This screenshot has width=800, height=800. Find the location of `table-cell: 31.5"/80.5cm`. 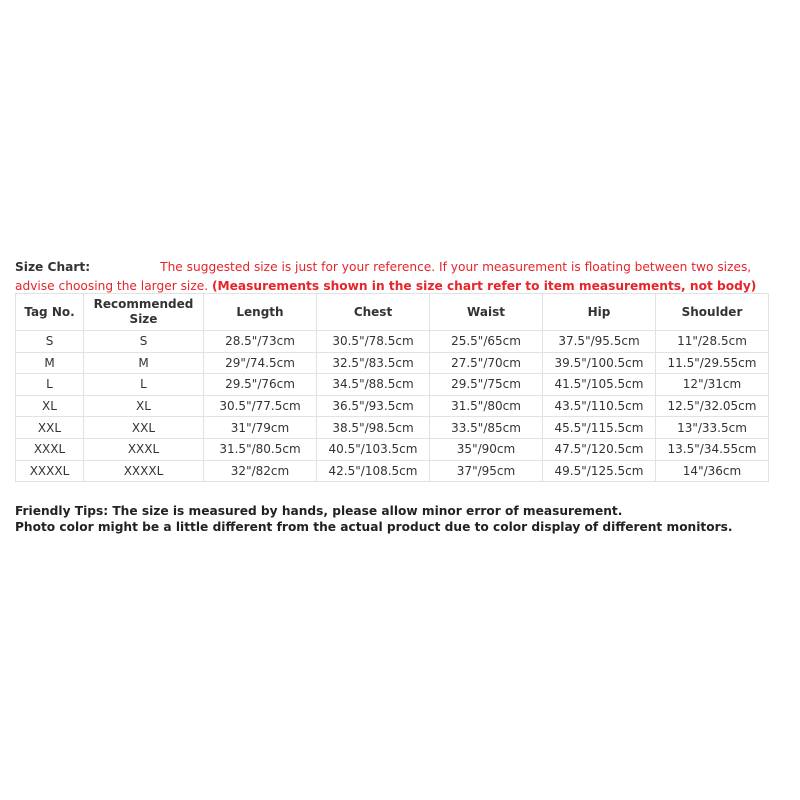

table-cell: 31.5"/80.5cm is located at coordinates (260, 449).